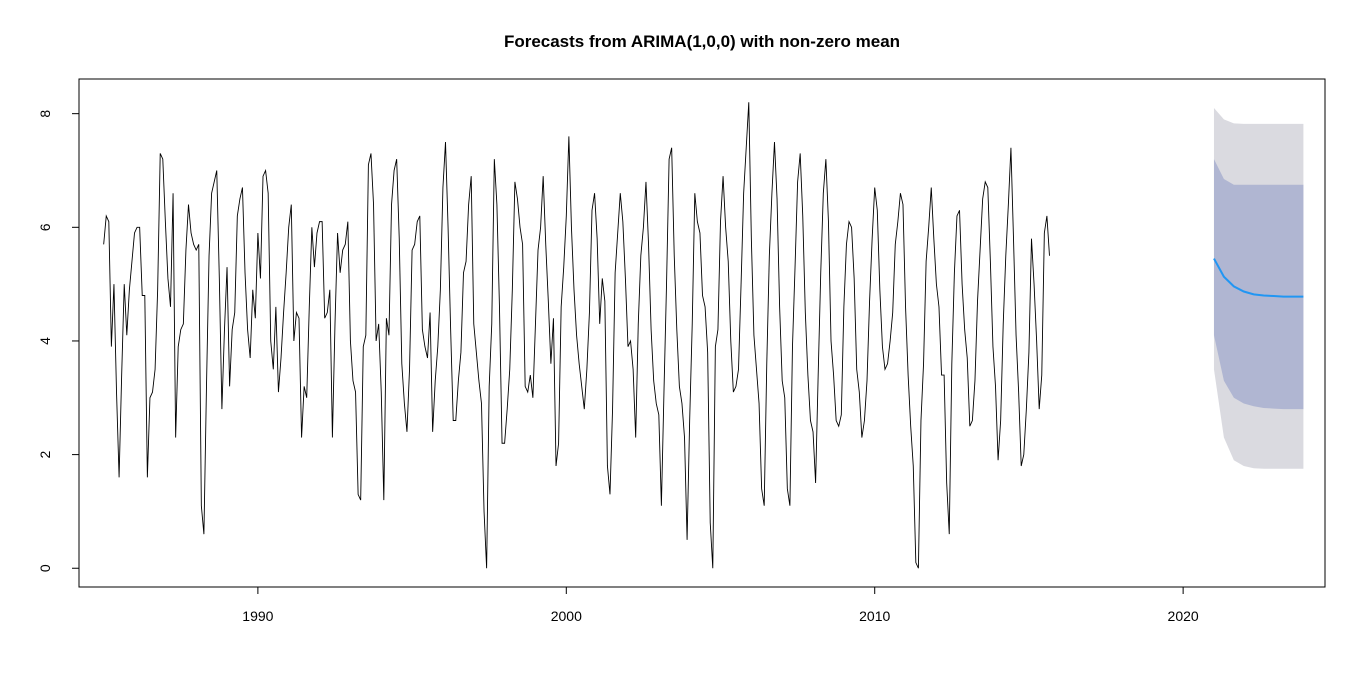 The image size is (1366, 685). I want to click on y-tick-label-2: 2, so click(45, 455).